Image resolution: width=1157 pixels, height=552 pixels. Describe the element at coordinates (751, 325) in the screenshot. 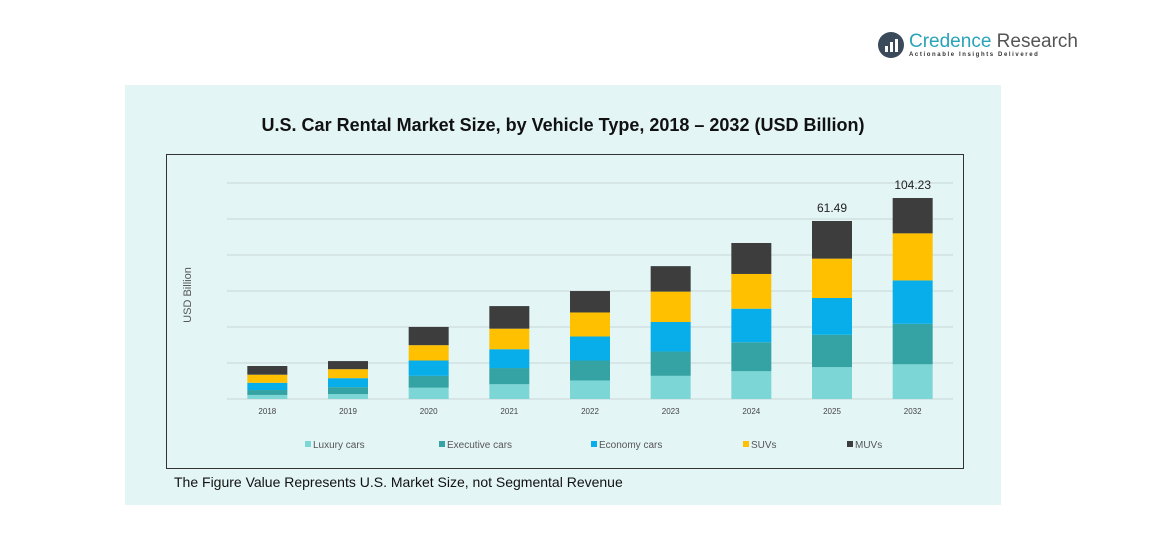

I see `bar-segment-economy-cars-2024` at that location.